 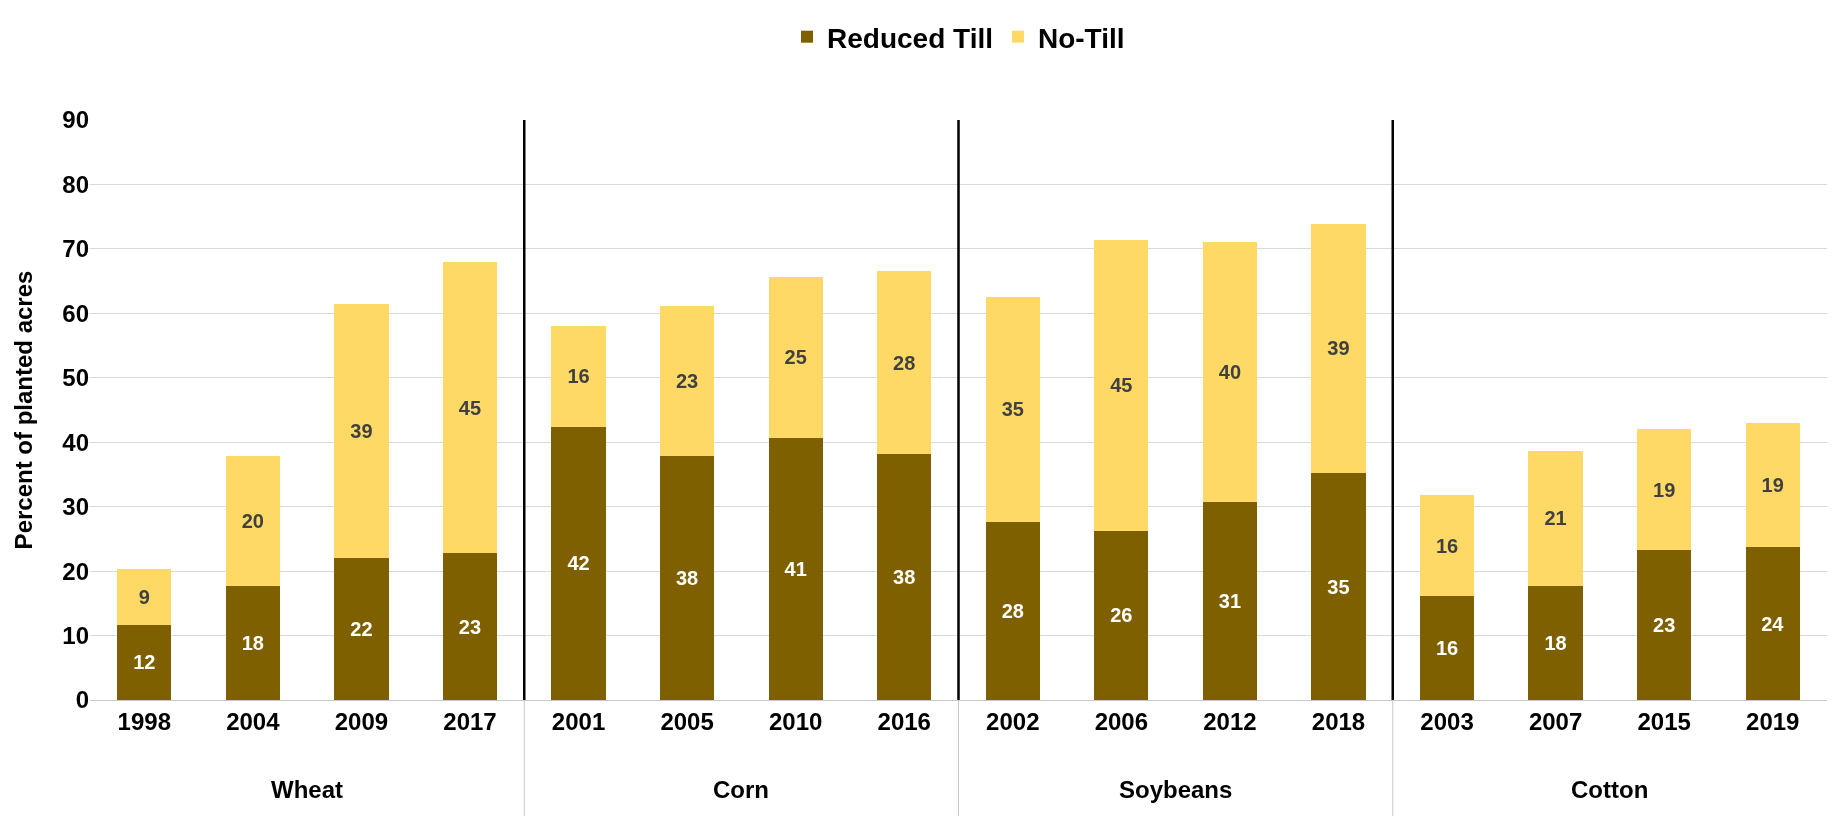 I want to click on data-label: 21, so click(x=1555, y=518).